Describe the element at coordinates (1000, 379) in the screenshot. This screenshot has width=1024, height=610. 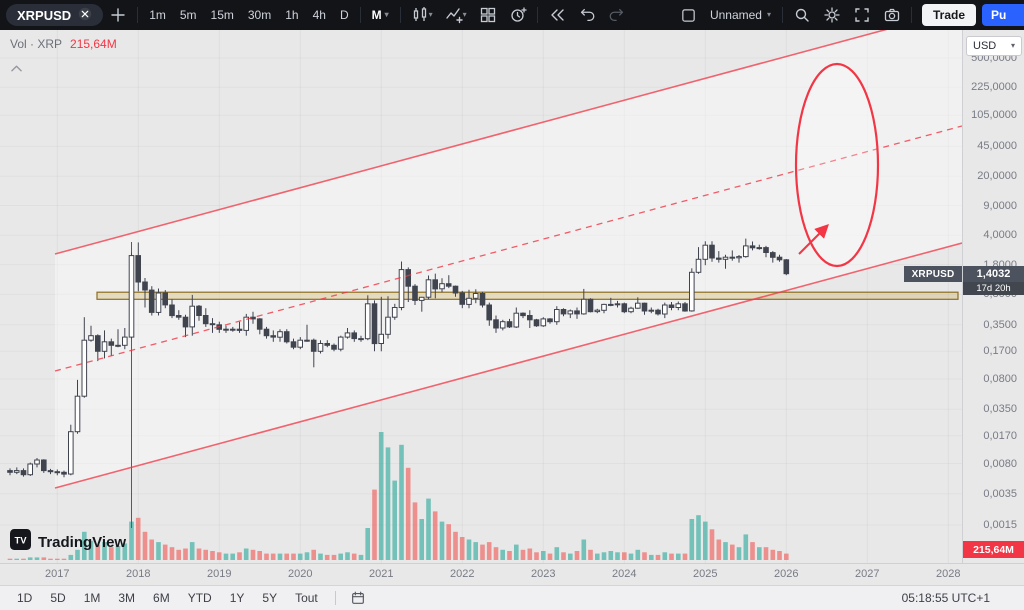
I see `price-tick: 0,0800` at that location.